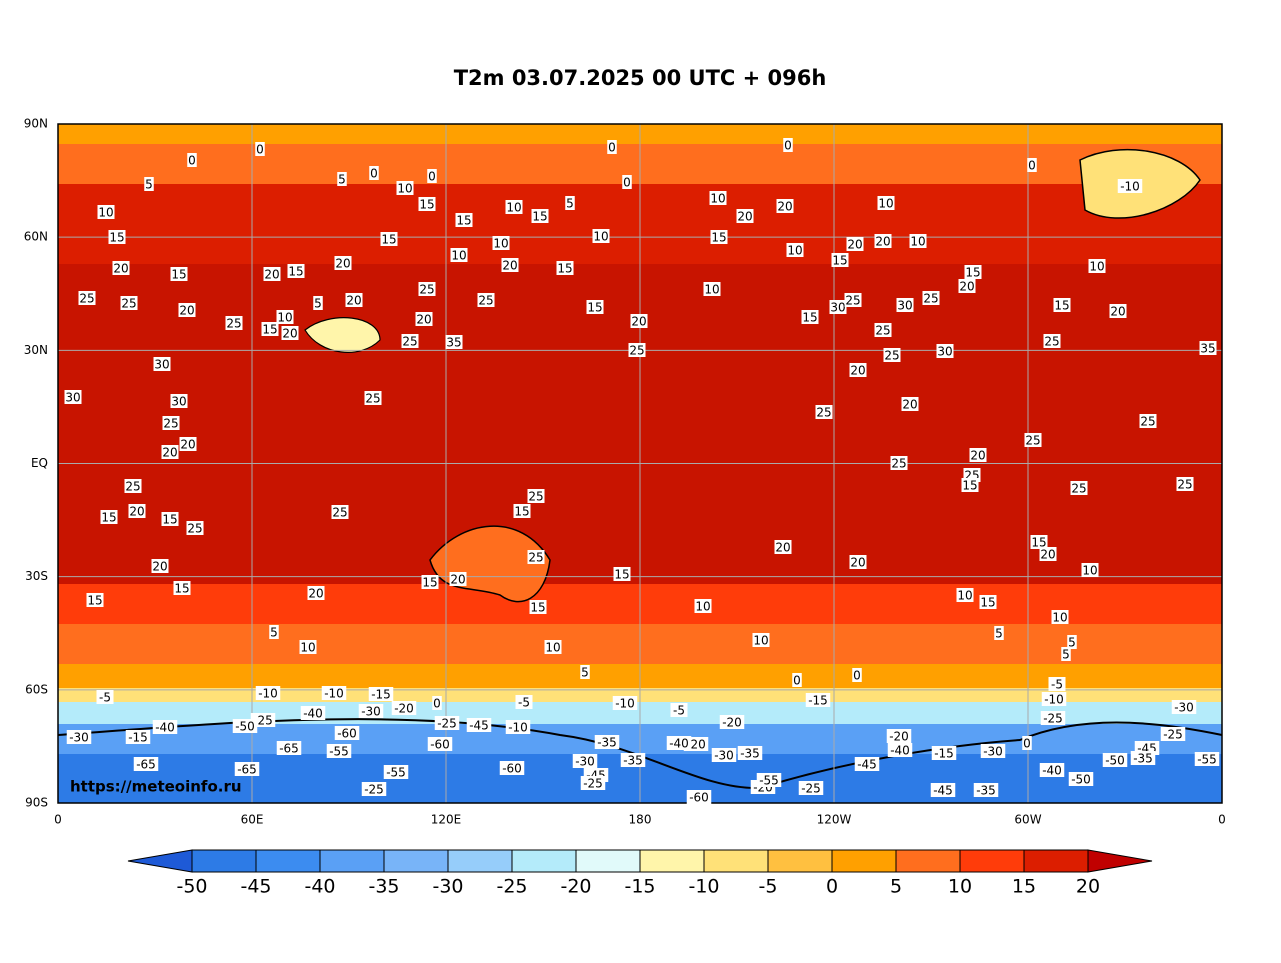 The height and width of the screenshot is (963, 1281). Describe the element at coordinates (1222, 820) in the screenshot. I see `lon-label: 0` at that location.